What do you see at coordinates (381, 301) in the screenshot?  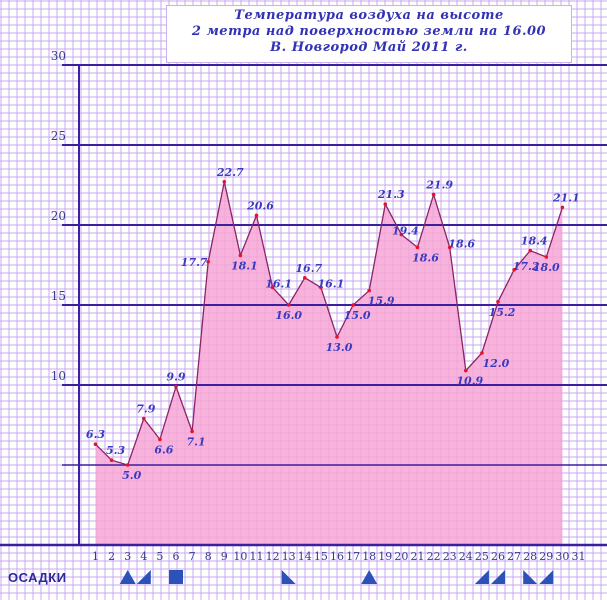 I see `data-label-day-18: 15.9` at bounding box center [381, 301].